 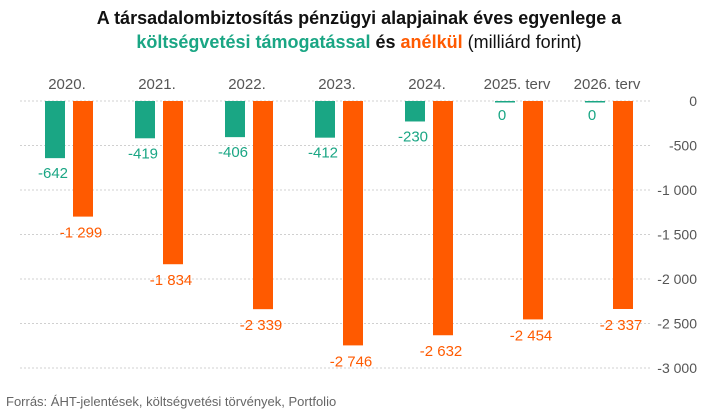 I want to click on value-label-without-support: -2 454, so click(x=531, y=335).